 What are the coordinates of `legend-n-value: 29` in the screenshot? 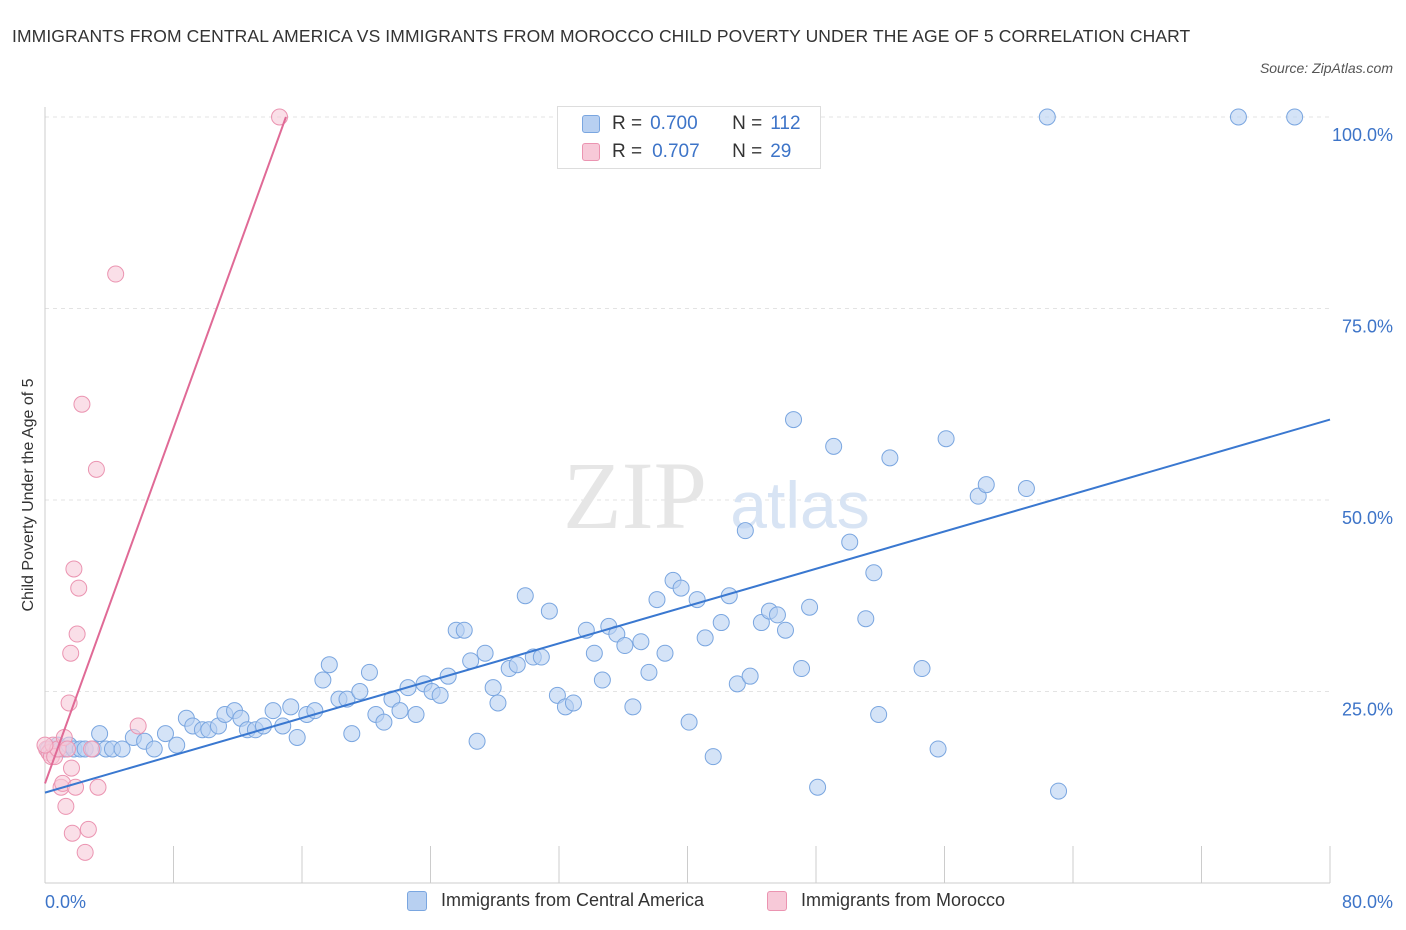 It's located at (781, 151).